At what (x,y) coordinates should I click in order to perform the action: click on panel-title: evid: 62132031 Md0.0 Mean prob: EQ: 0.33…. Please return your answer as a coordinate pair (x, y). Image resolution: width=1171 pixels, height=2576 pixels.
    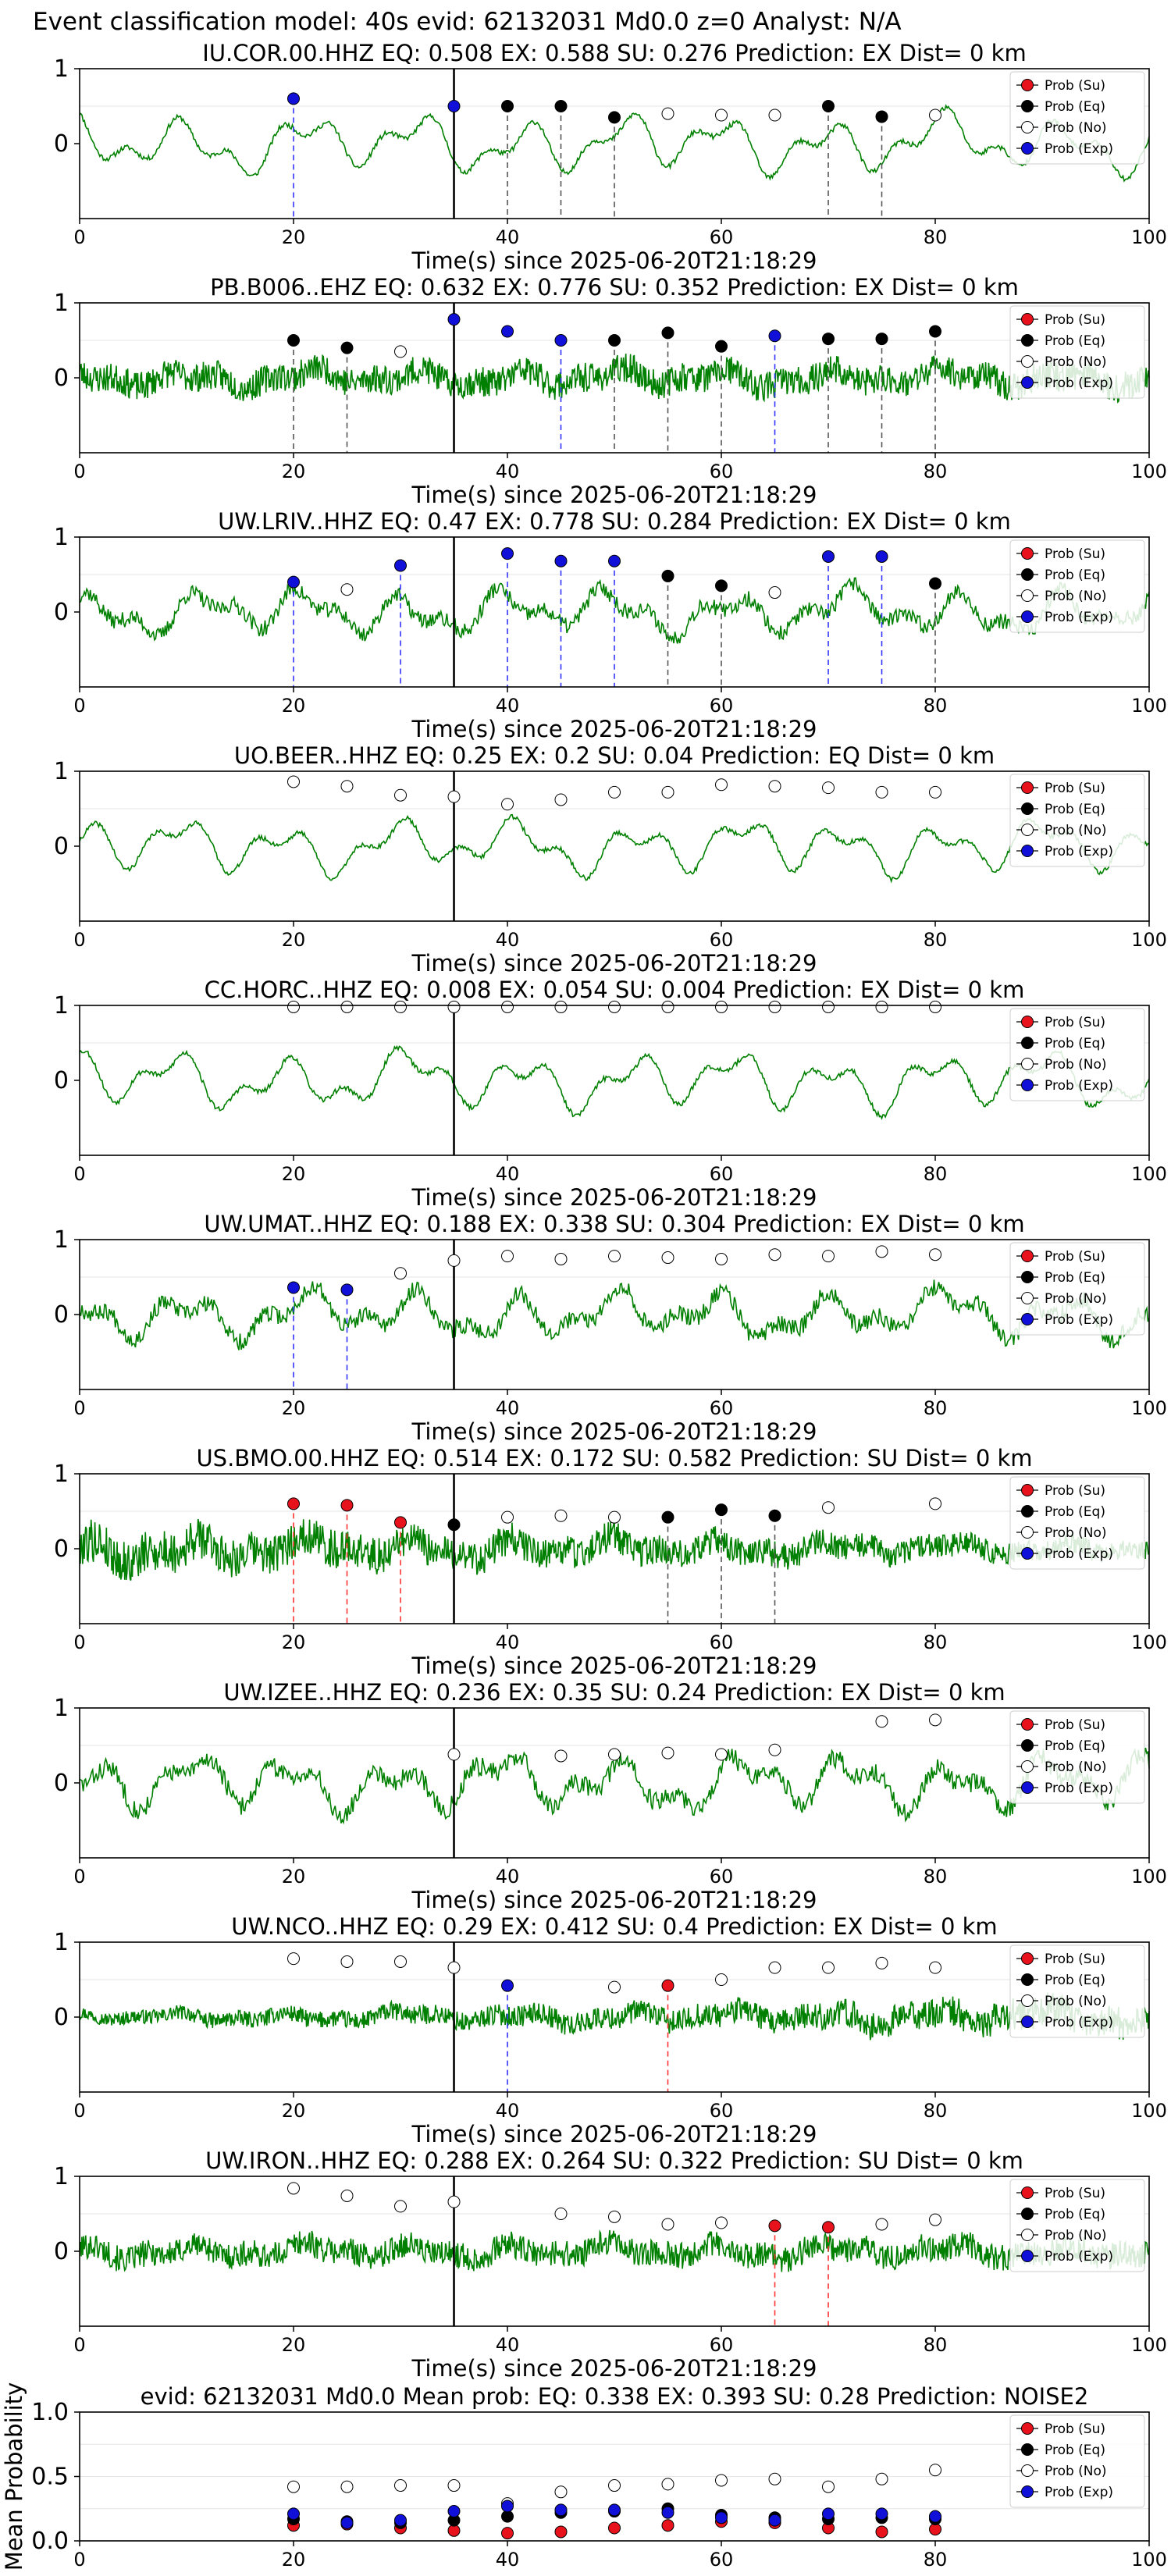
    Looking at the image, I should click on (615, 2396).